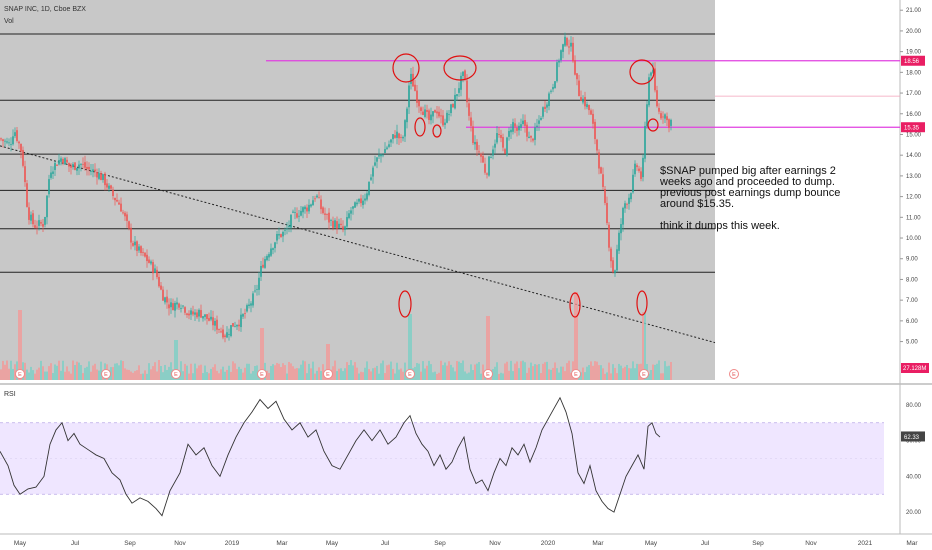 This screenshot has height=550, width=932. Describe the element at coordinates (914, 442) in the screenshot. I see `rsi-tick-label: 60.00` at that location.